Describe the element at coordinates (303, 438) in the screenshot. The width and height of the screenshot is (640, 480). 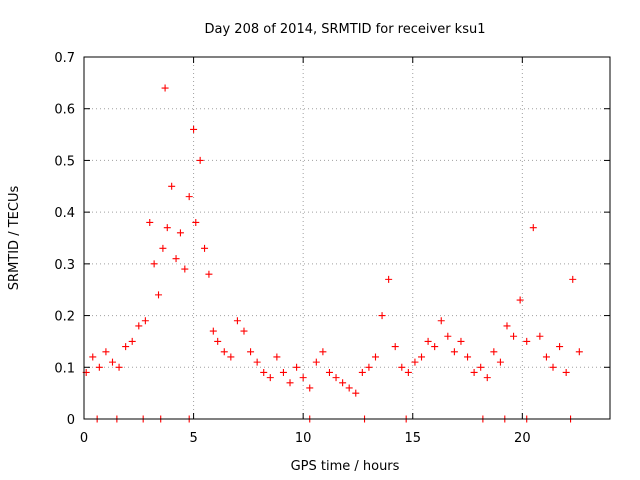
I see `x-tick-label: 10` at that location.